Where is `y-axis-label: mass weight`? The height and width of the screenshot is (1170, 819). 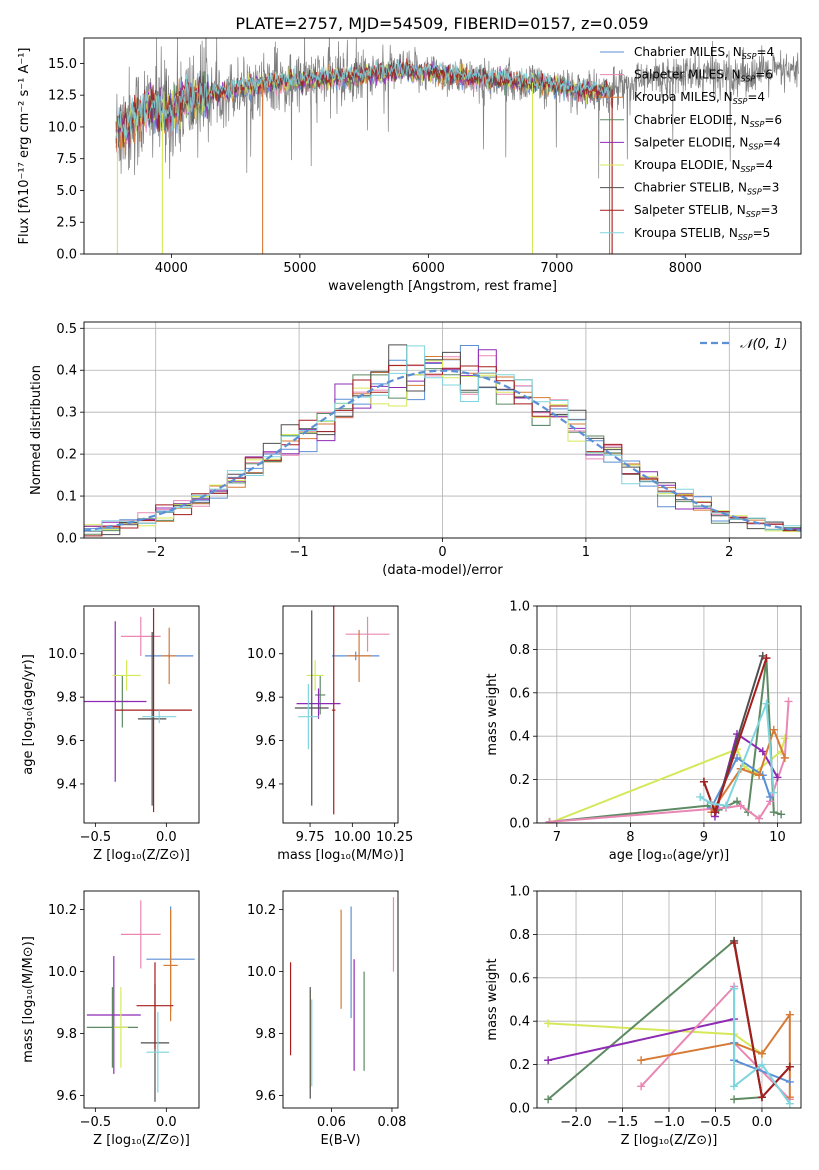
y-axis-label: mass weight is located at coordinates (492, 714).